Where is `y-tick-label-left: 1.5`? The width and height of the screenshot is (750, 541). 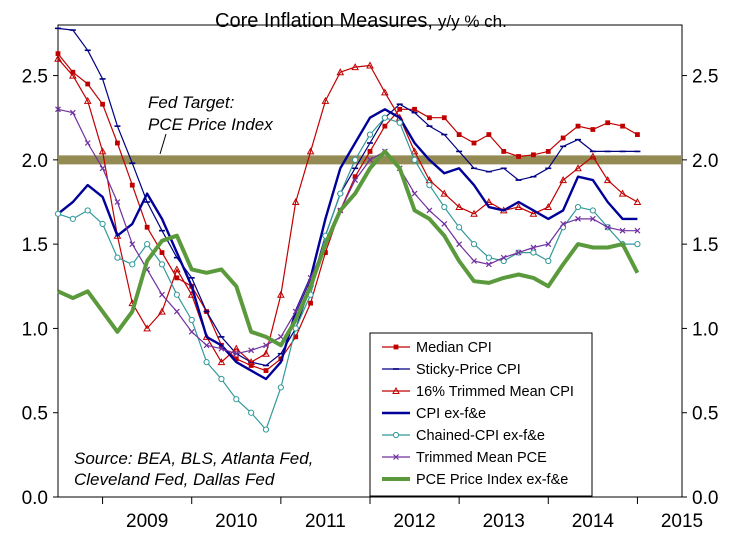
y-tick-label-left: 1.5 is located at coordinates (35, 245).